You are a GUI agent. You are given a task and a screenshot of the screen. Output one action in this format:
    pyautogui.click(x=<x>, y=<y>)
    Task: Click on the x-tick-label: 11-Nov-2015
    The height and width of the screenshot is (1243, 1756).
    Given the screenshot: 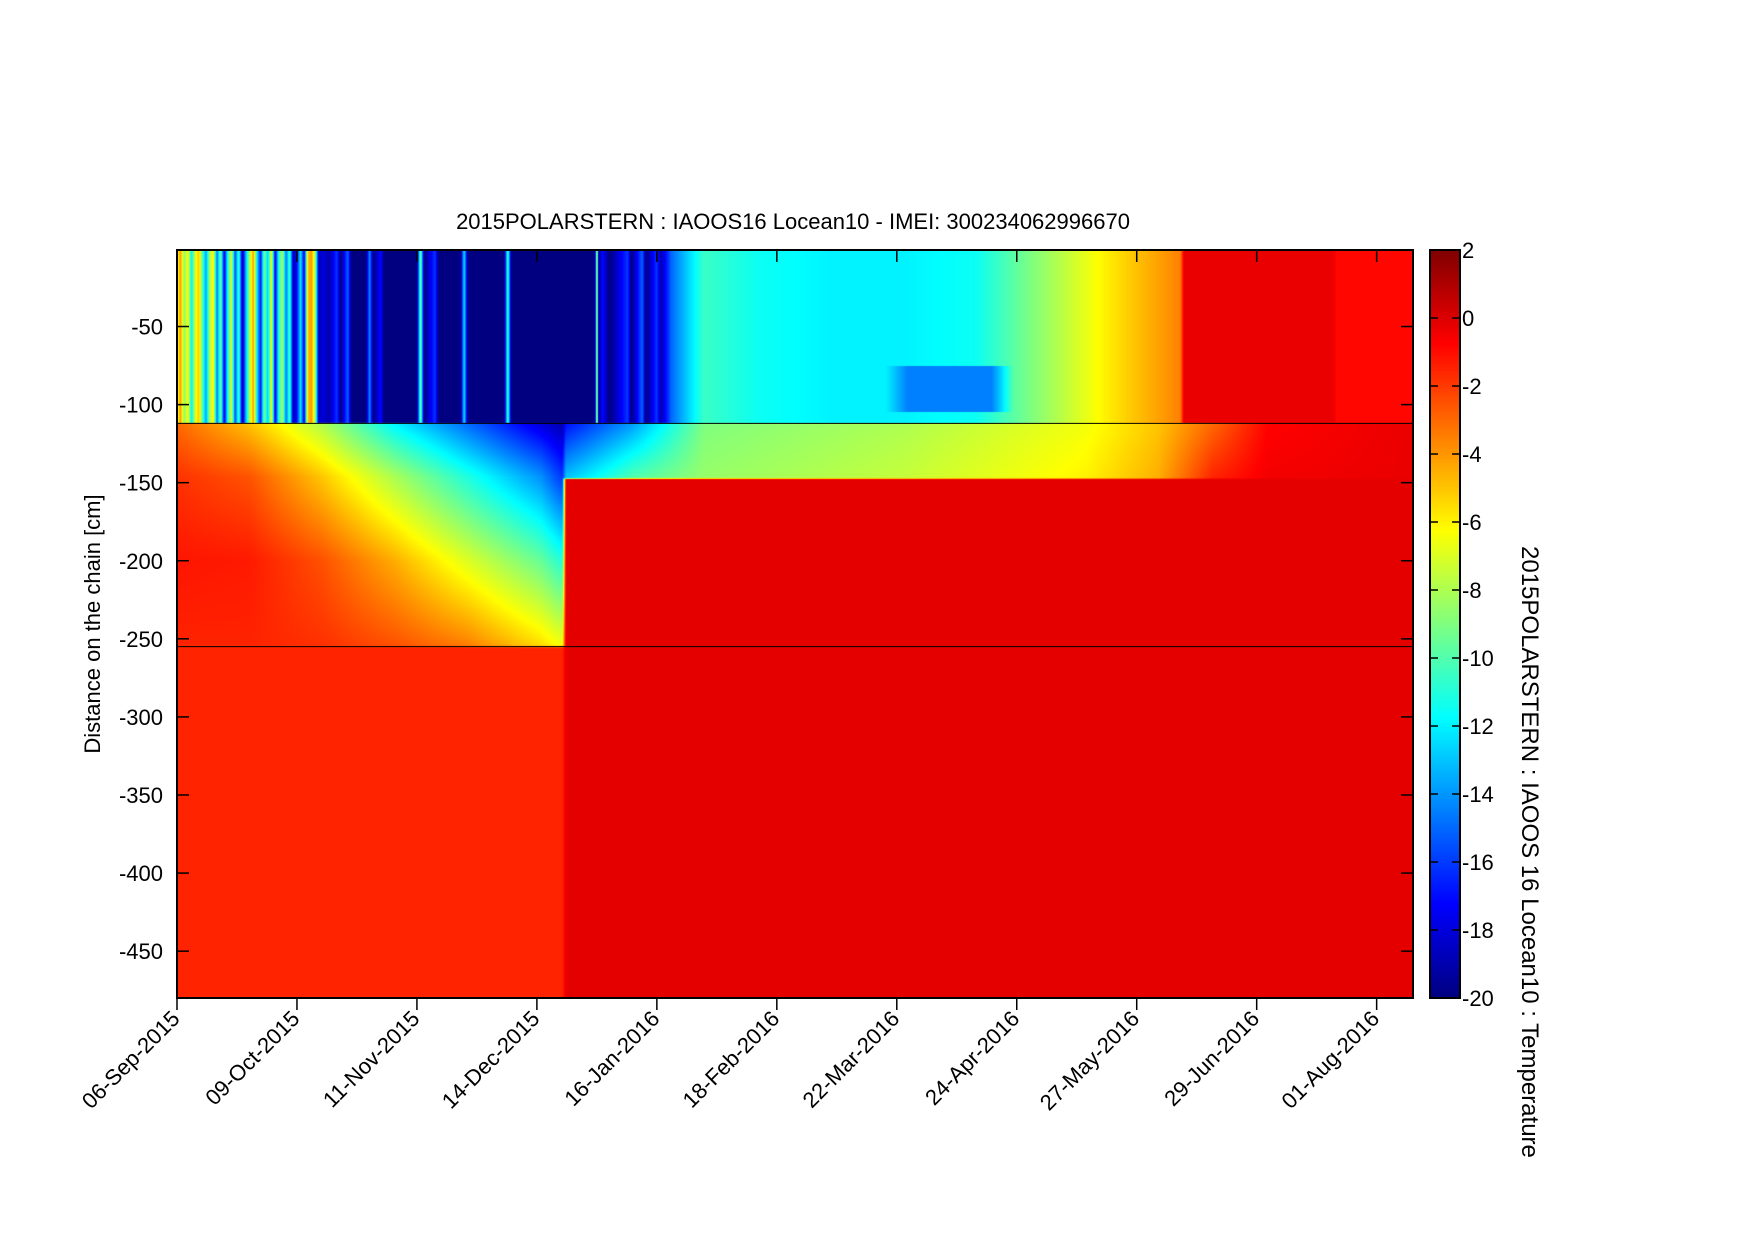 What is the action you would take?
    pyautogui.click(x=371, y=1059)
    